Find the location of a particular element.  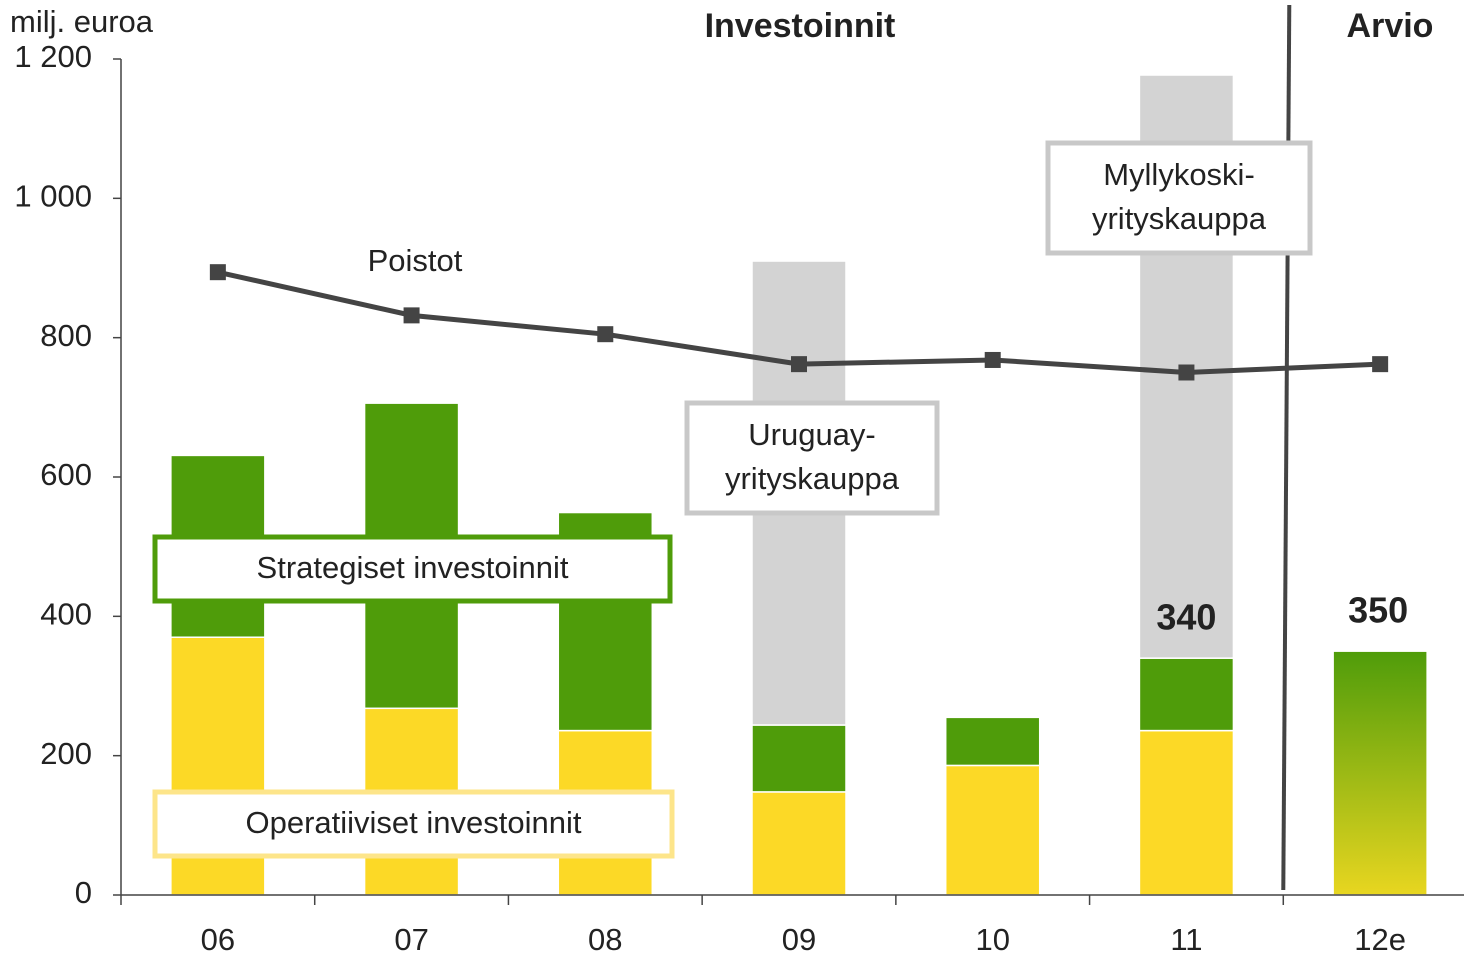

legend-label: Strategiset investoinnit is located at coordinates (413, 567).